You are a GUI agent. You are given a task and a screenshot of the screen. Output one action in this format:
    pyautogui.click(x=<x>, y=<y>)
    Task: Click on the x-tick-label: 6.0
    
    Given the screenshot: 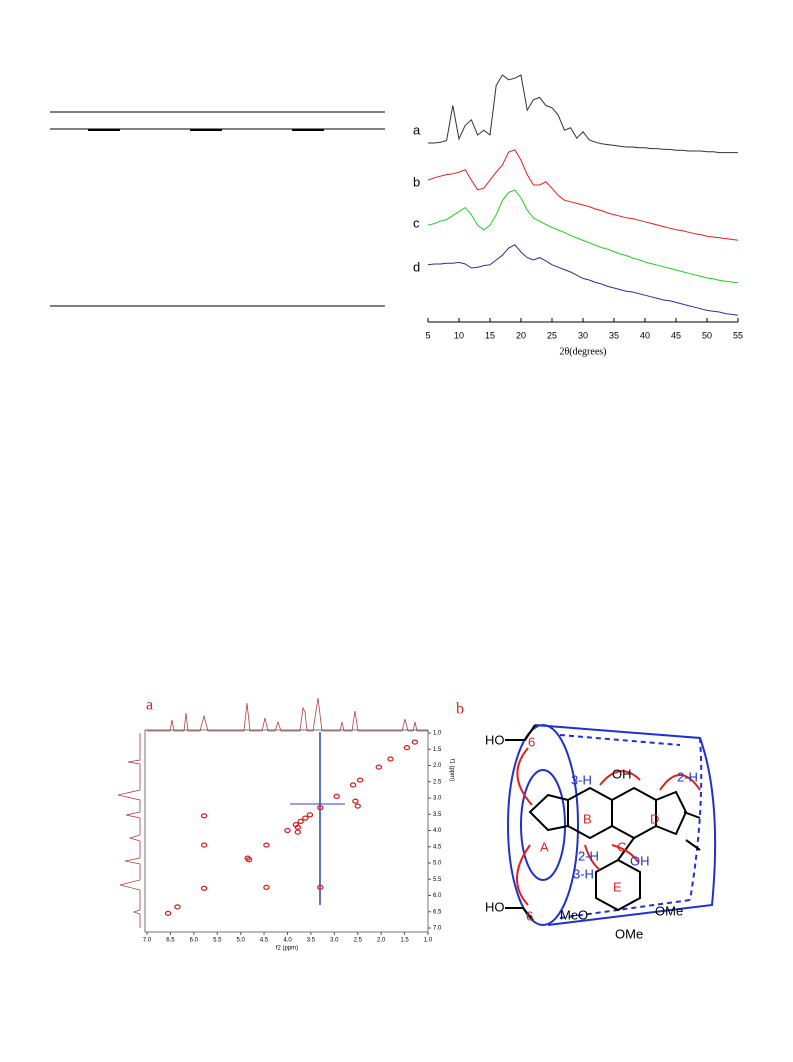 What is the action you would take?
    pyautogui.click(x=194, y=941)
    